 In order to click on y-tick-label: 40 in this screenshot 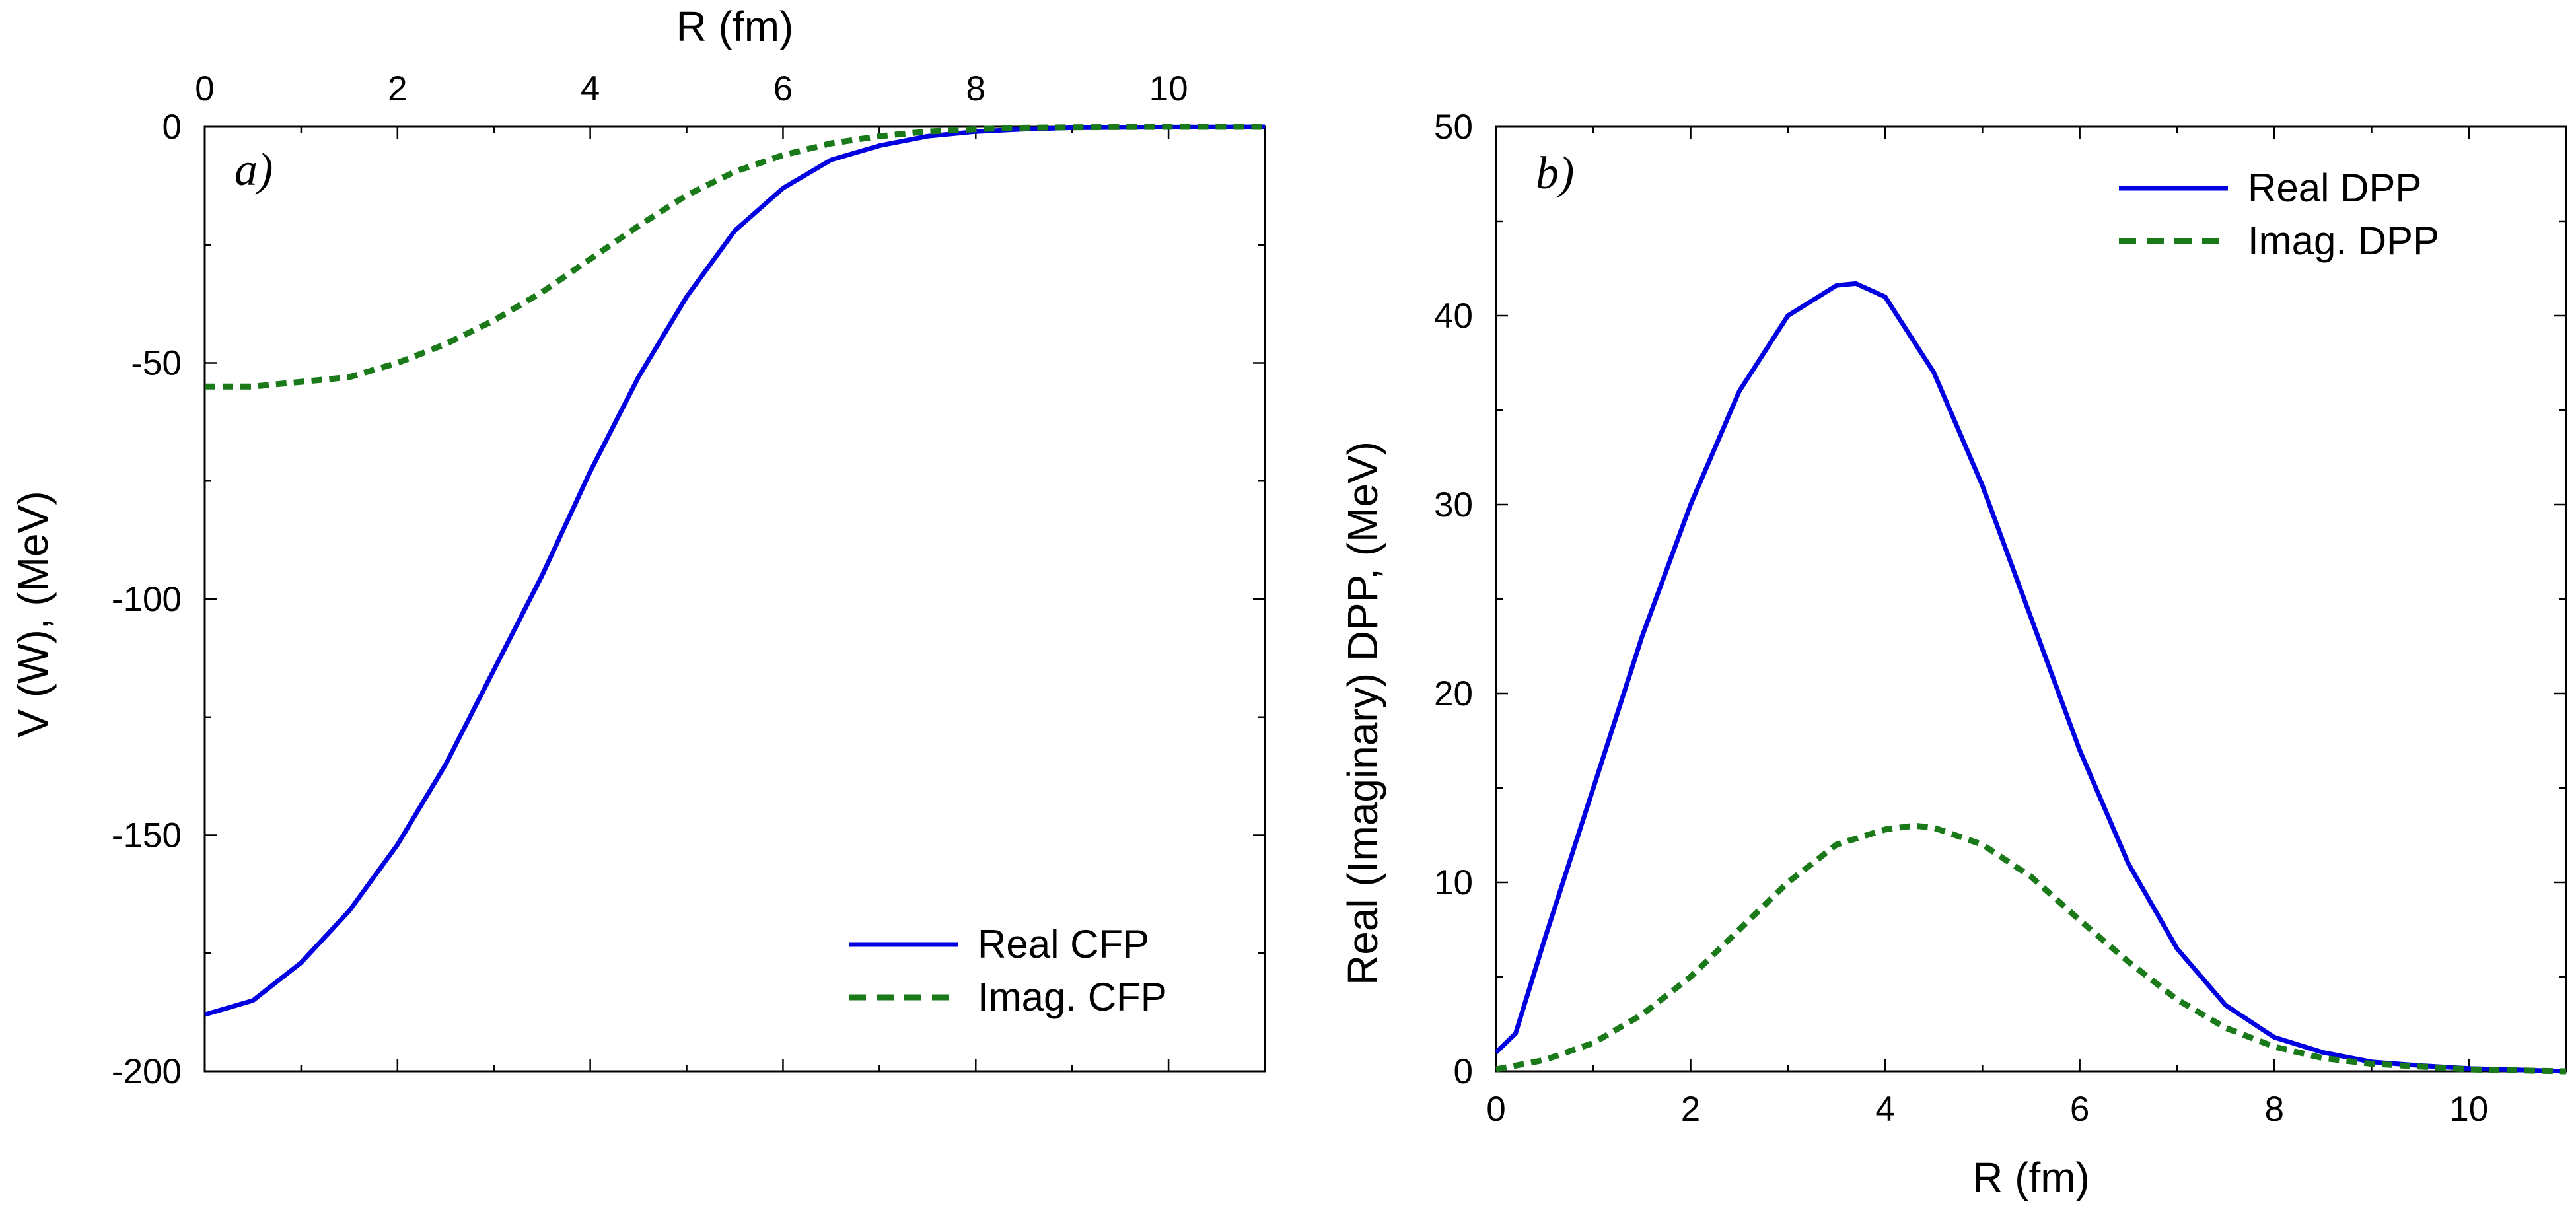, I will do `click(1453, 316)`.